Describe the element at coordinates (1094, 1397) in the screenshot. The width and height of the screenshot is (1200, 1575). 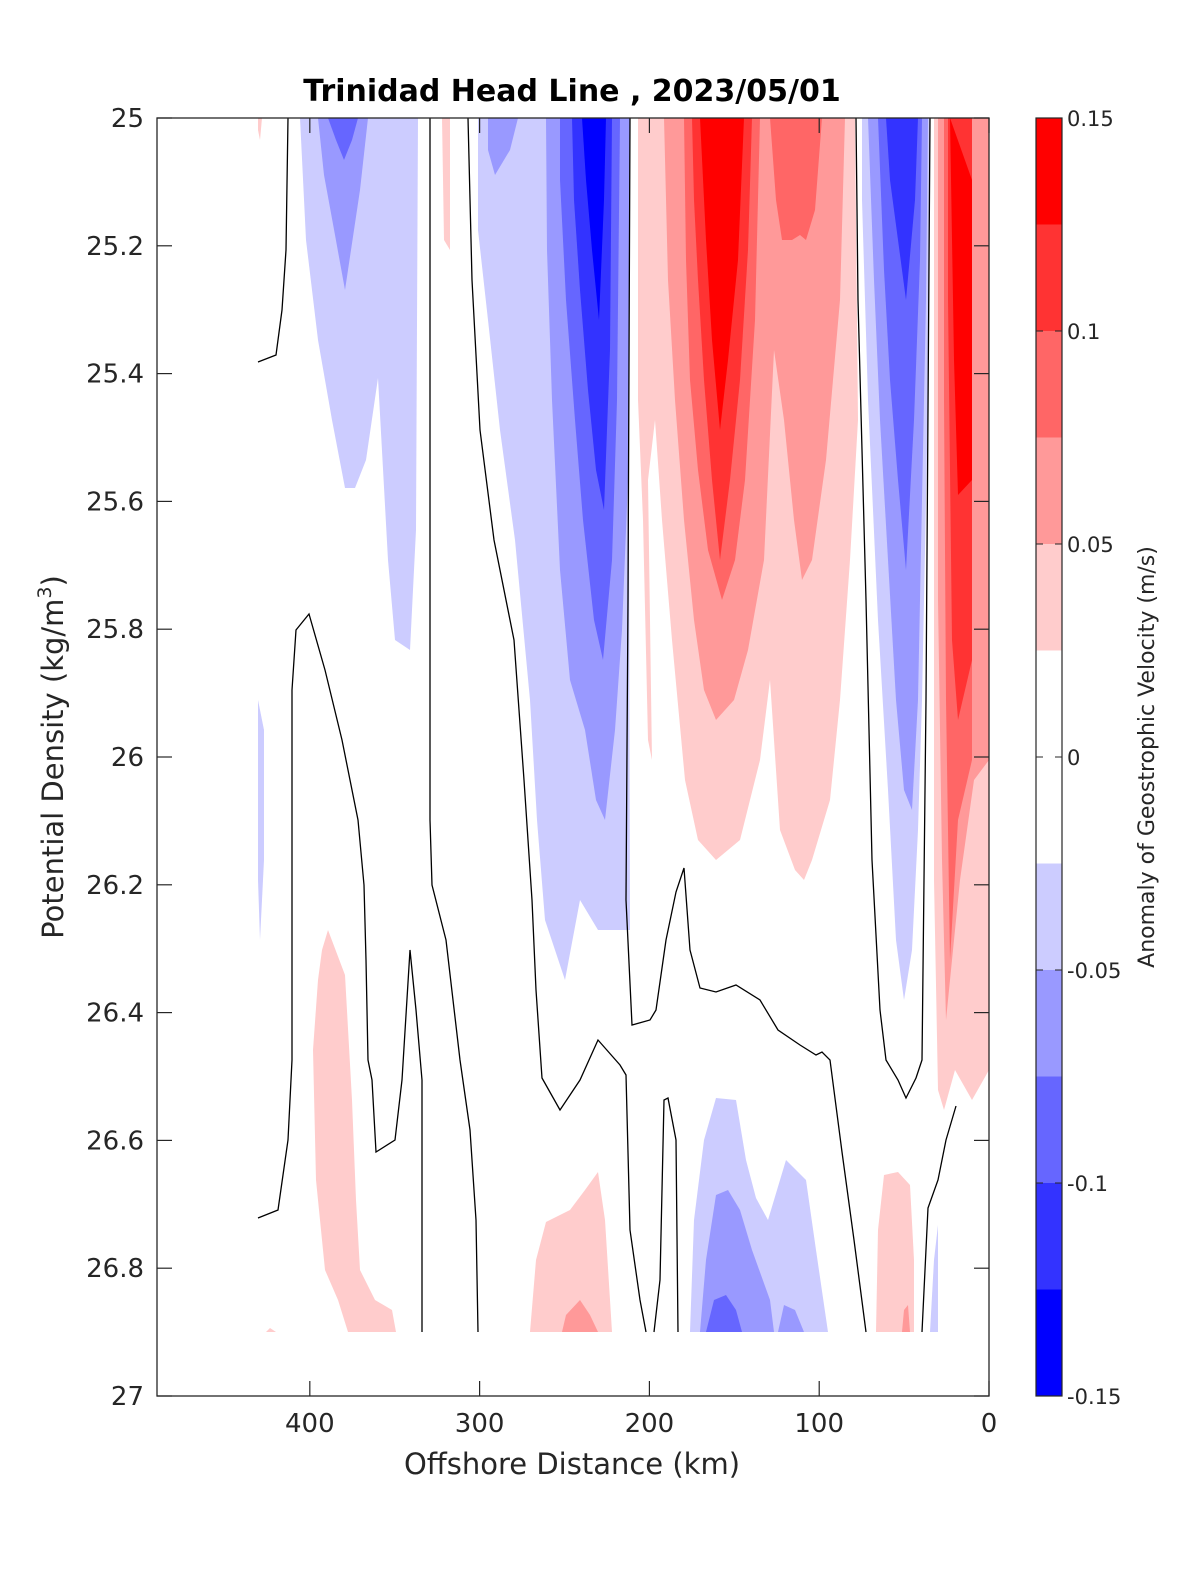
I see `colorbar-tick-label: -0.15` at that location.